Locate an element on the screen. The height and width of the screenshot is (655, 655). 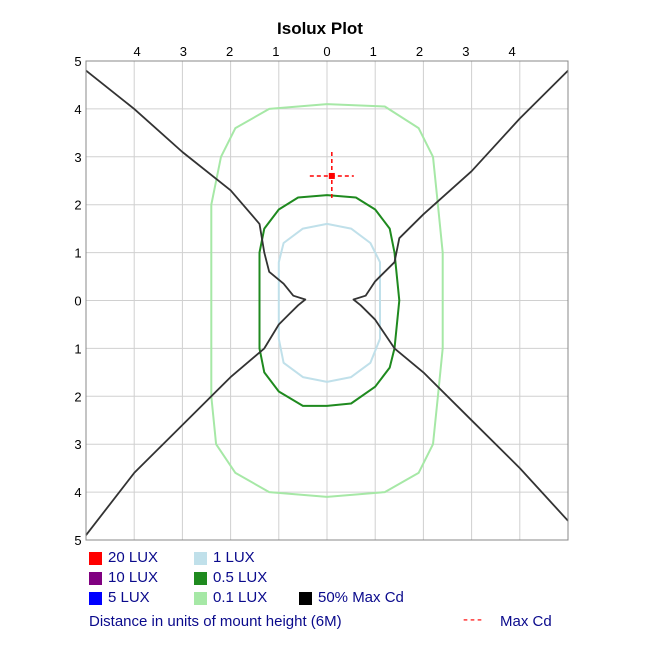
chart-title: Isolux Plot is located at coordinates (320, 28).